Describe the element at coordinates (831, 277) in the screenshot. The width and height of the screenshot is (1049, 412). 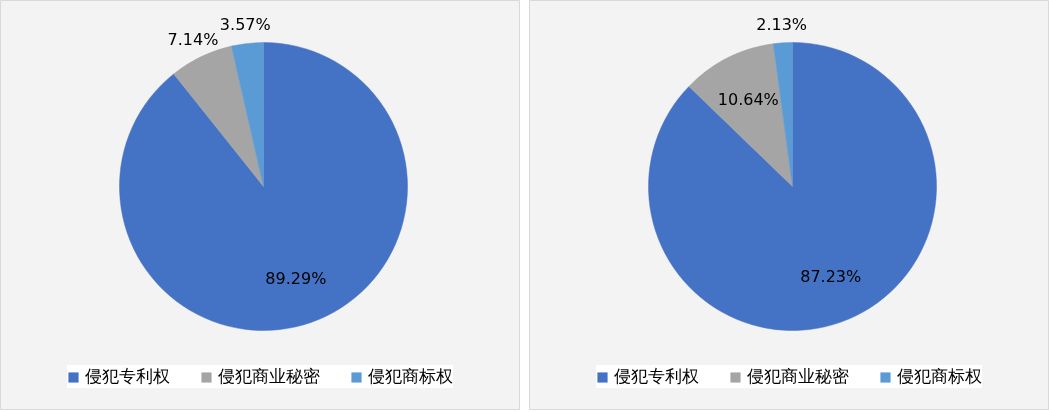
I see `data-label: 87.23%` at that location.